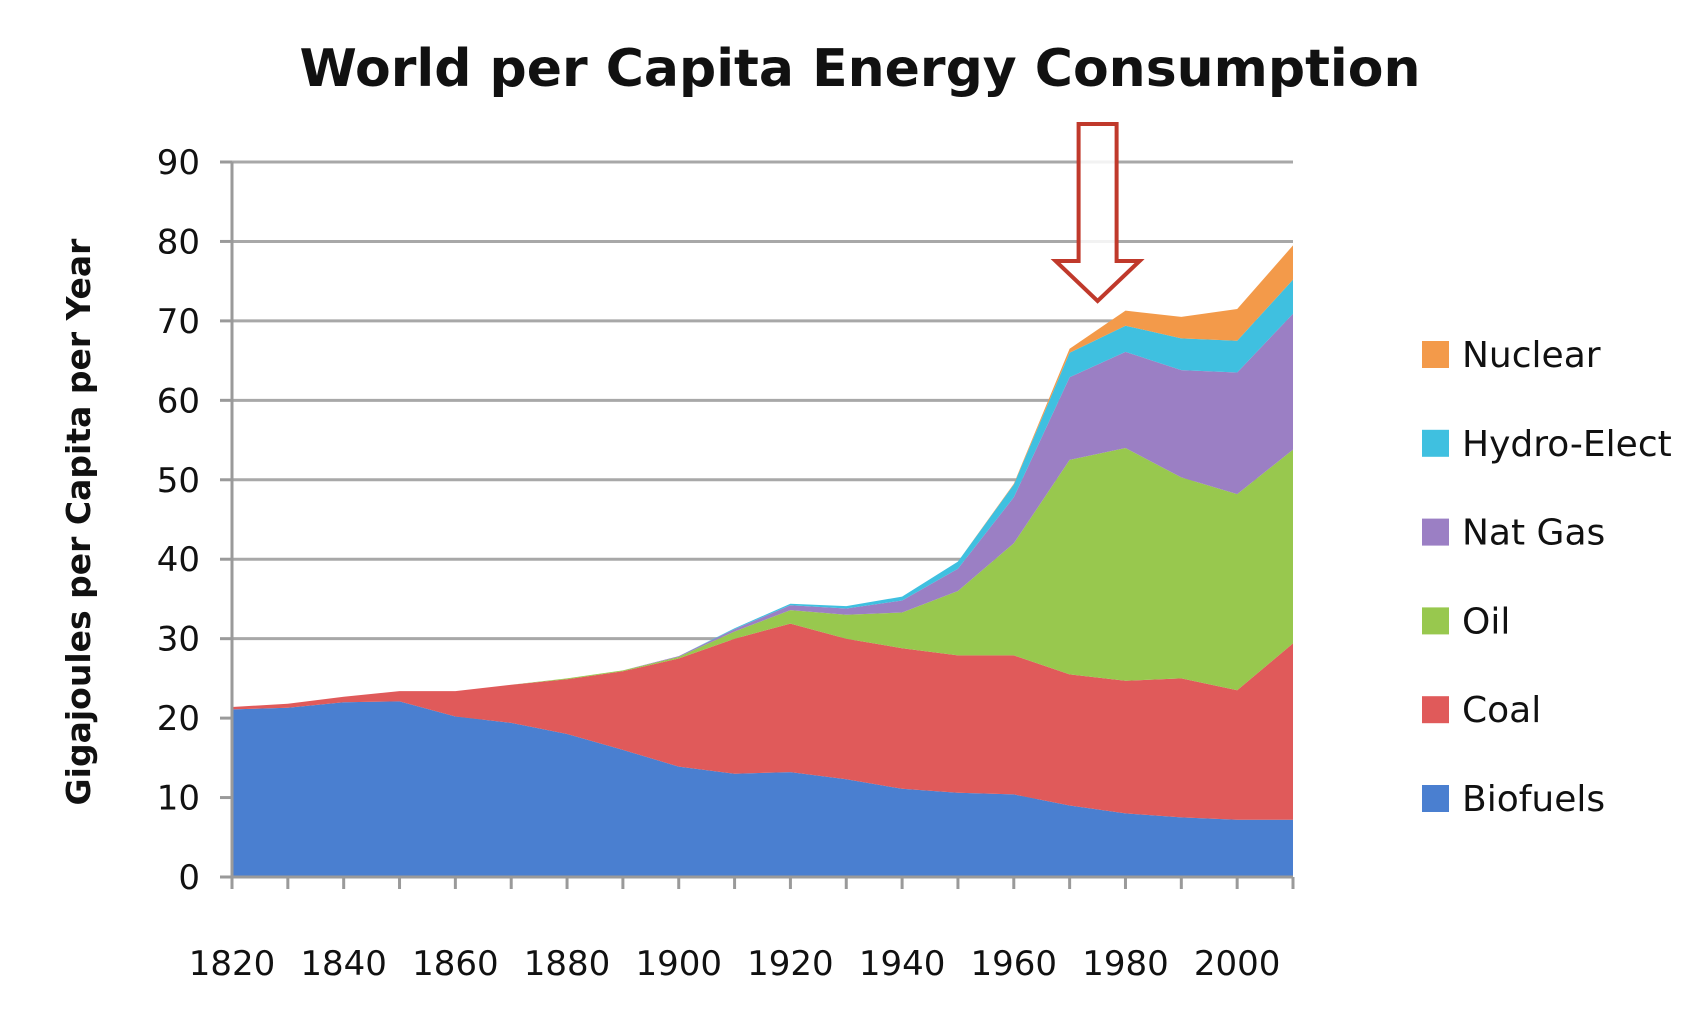 The image size is (1706, 1029). Describe the element at coordinates (1435, 798) in the screenshot. I see `legend-swatch-biofuels` at that location.